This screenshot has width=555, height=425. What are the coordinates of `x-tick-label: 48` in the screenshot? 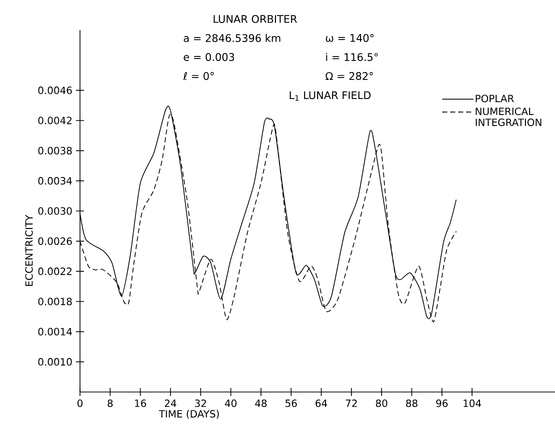 It's located at (261, 404).